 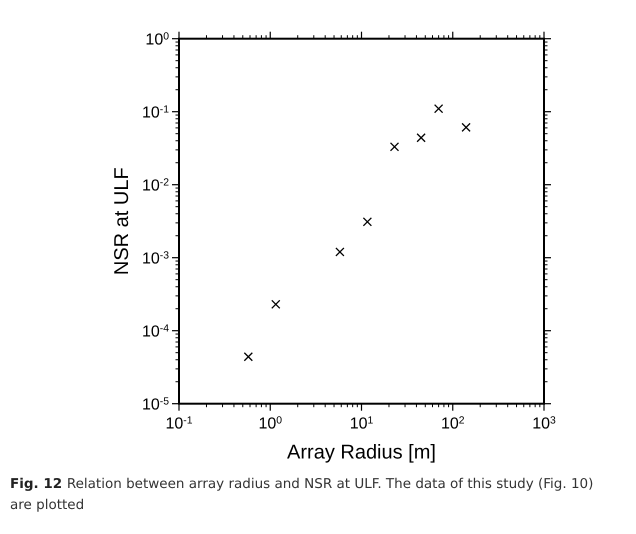 What do you see at coordinates (179, 424) in the screenshot?
I see `x-tick-label: 10$^{-1}$` at bounding box center [179, 424].